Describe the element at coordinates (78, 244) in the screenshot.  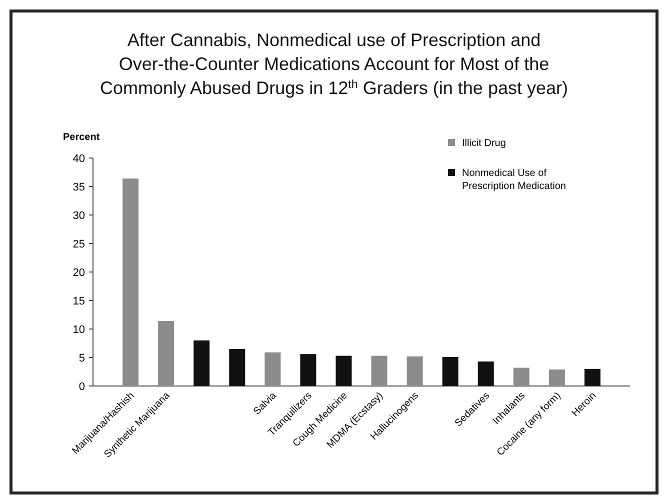
I see `y-tick-label: 25` at that location.